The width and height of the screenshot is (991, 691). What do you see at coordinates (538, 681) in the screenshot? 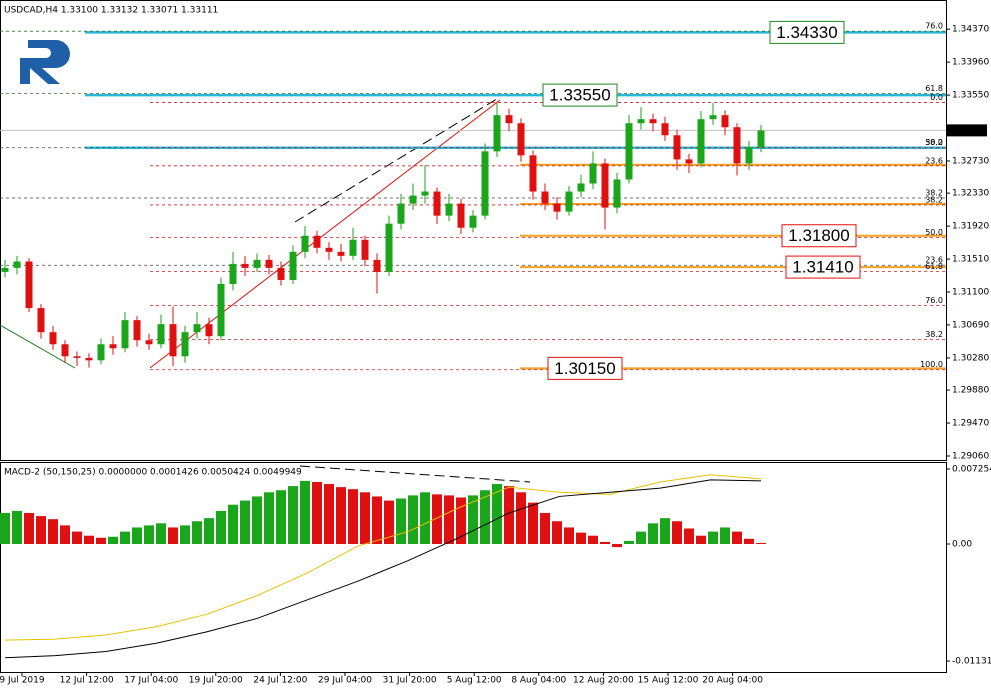
I see `x-tick-label: 8 Aug 04:00` at bounding box center [538, 681].